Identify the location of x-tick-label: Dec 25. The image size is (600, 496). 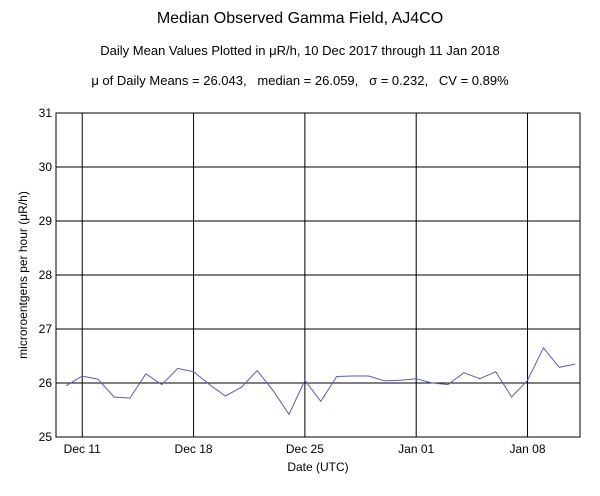
(305, 449).